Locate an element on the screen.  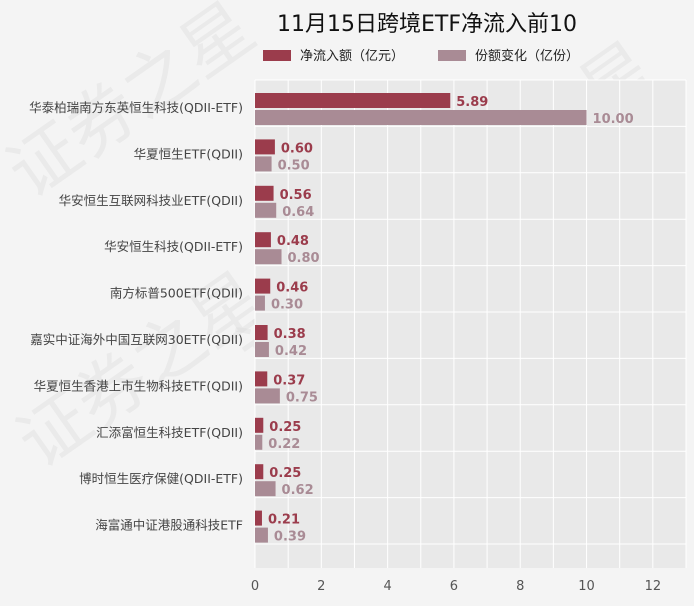
data-label-net-inflow: 0.56 is located at coordinates (296, 195).